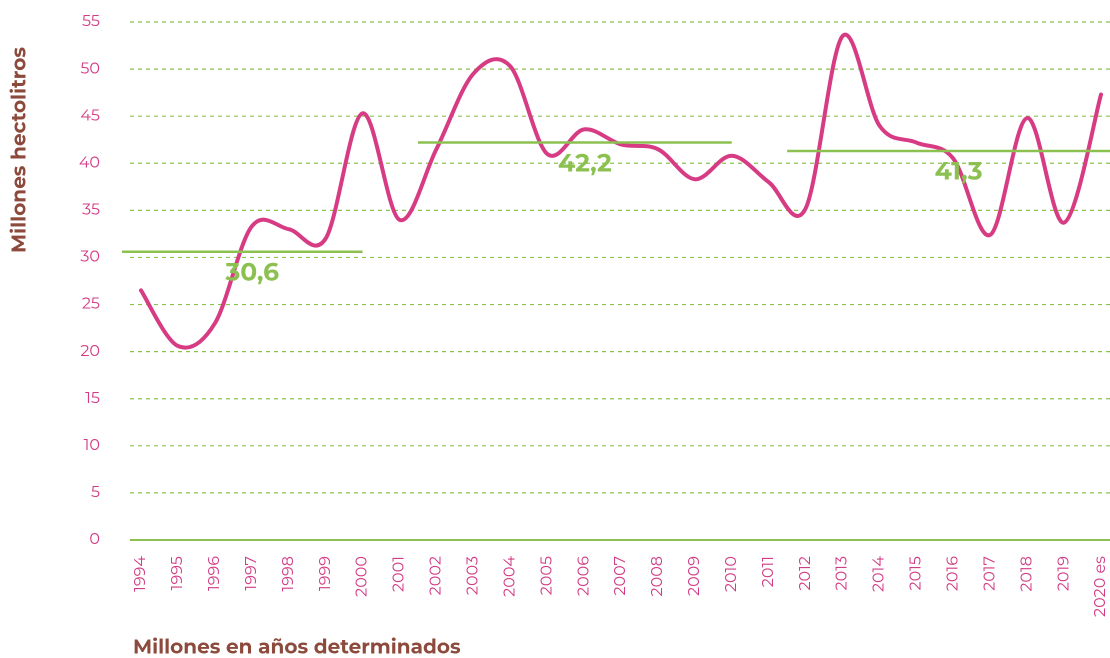 This screenshot has height=658, width=1110. I want to click on y-tick-label: 20, so click(90, 351).